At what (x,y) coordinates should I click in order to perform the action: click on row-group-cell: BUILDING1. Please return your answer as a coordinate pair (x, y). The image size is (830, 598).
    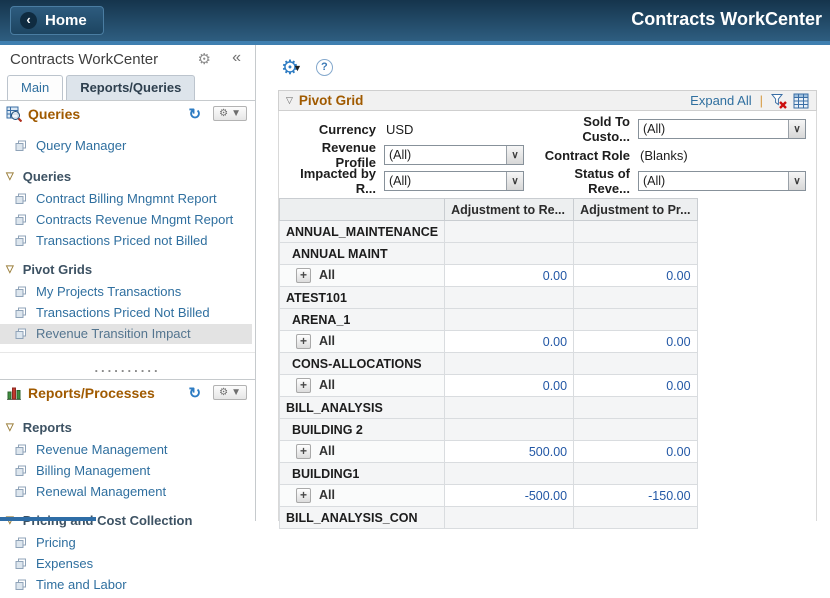
    Looking at the image, I should click on (362, 473).